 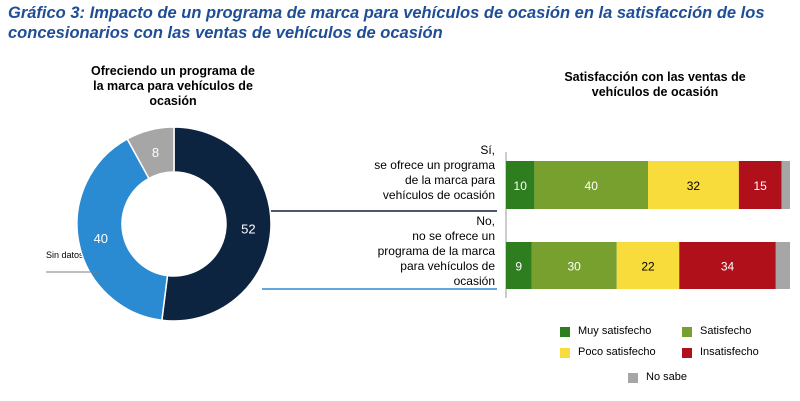 I want to click on donut-value-label: 40, so click(x=101, y=238).